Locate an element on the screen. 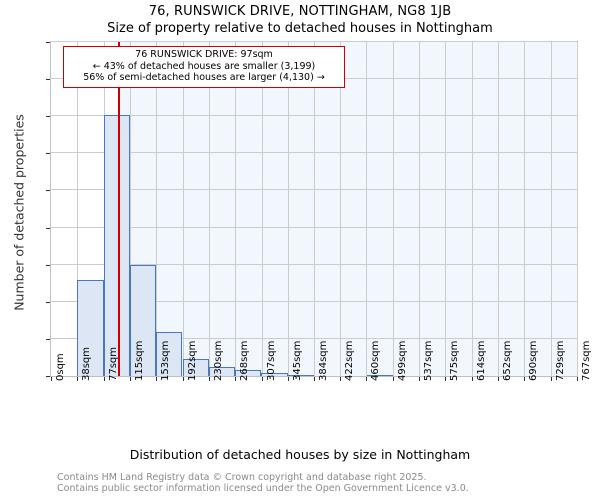  x-tick-label: 460sqm is located at coordinates (376, 360).